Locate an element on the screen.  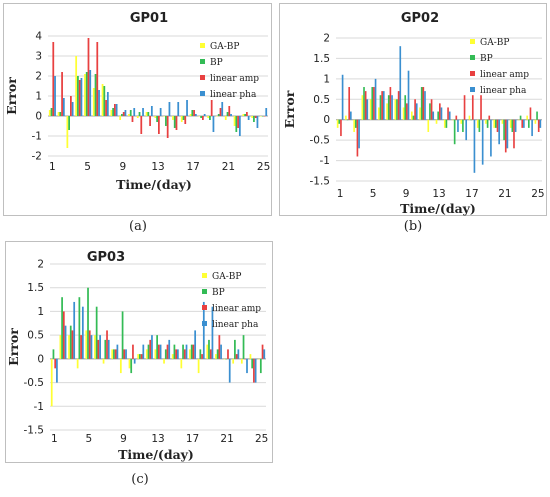
y-tick-label: -1 is located at coordinates (37, 137).